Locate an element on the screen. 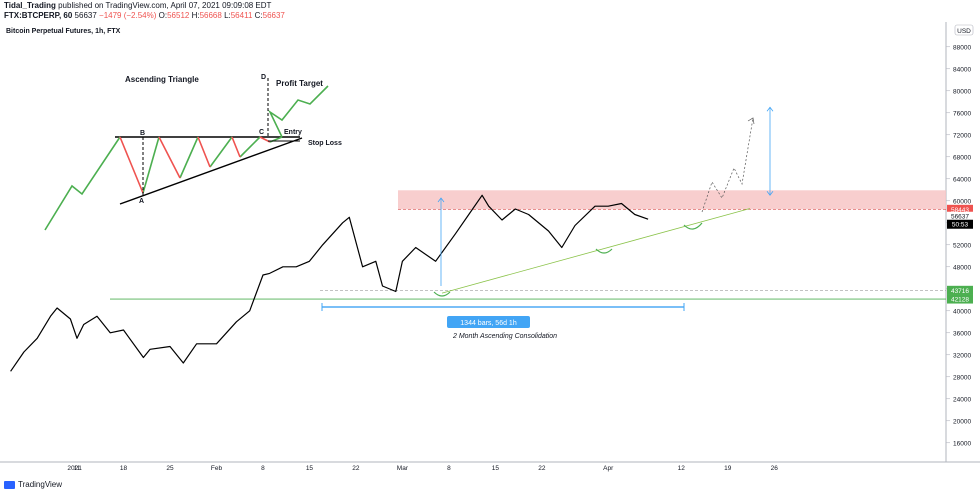 This screenshot has width=980, height=492. y-tick-label: 20000 is located at coordinates (962, 421).